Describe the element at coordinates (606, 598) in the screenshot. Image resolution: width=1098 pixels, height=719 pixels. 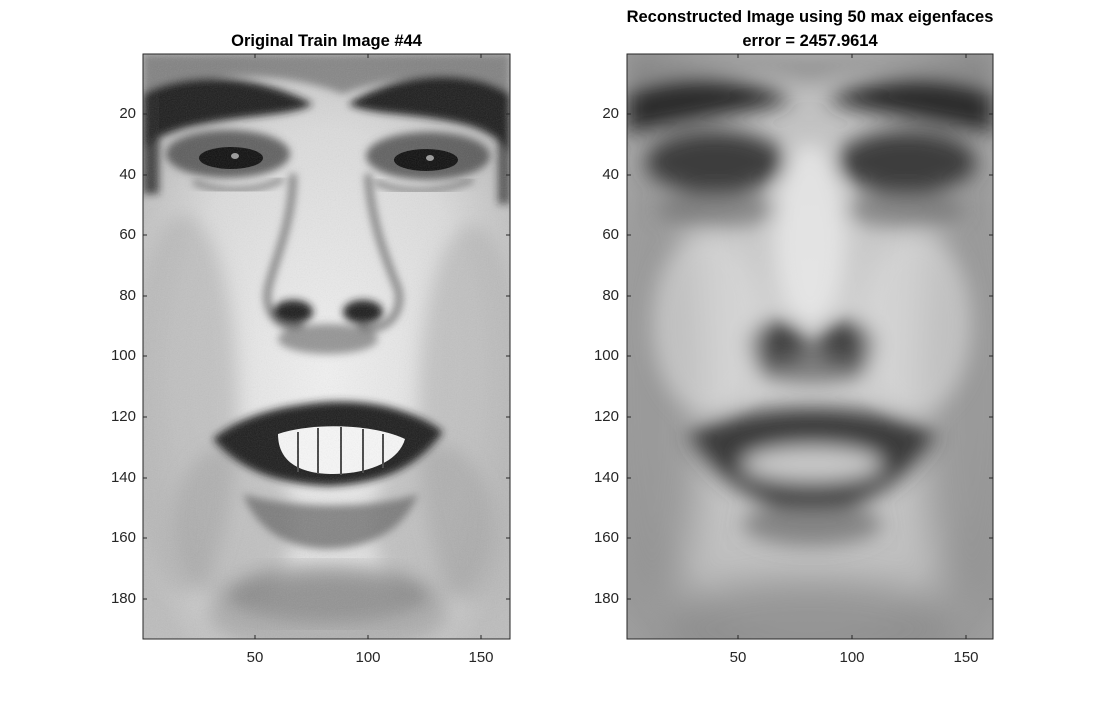
I see `reconstructed-ytick: 180` at that location.